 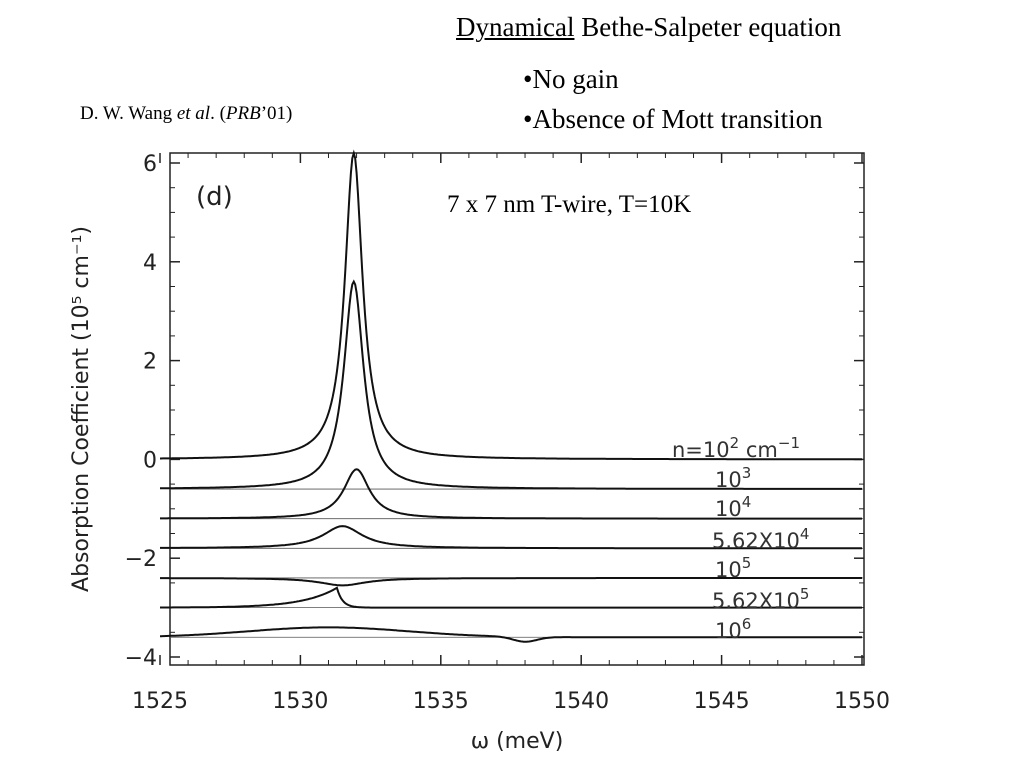 What do you see at coordinates (214, 197) in the screenshot?
I see `panel-label: (d)` at bounding box center [214, 197].